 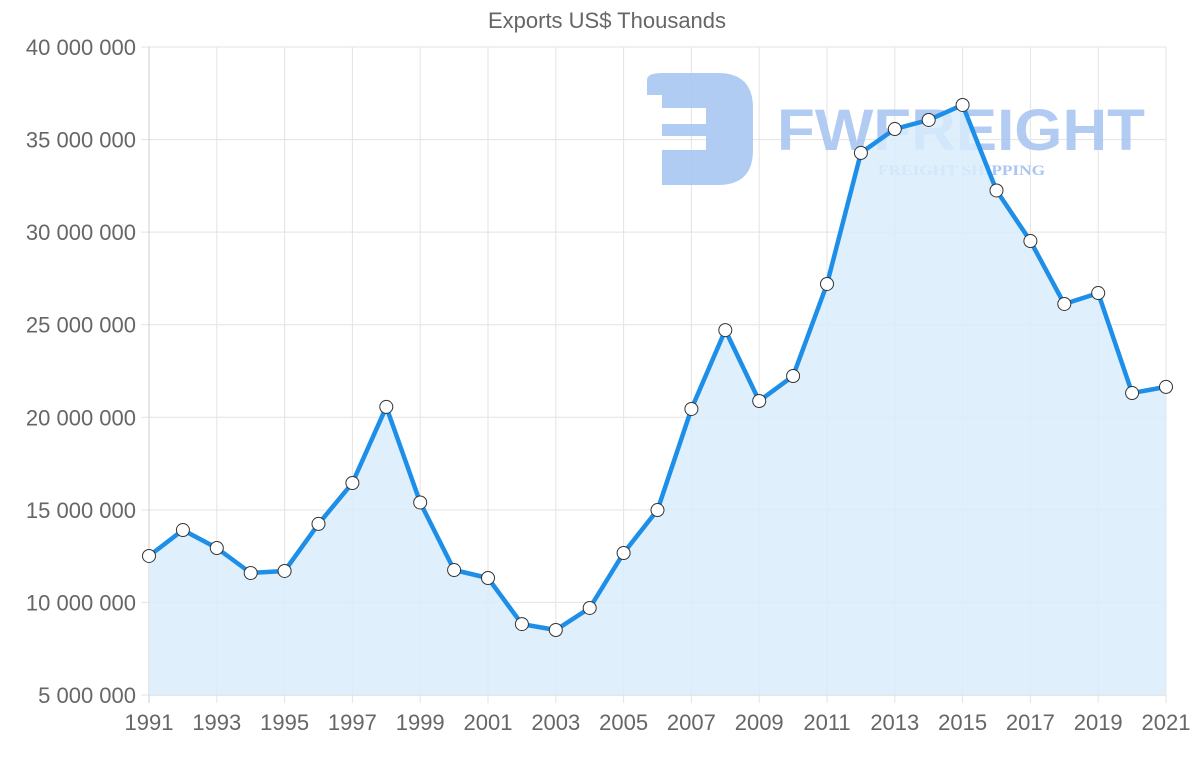 What do you see at coordinates (81, 510) in the screenshot?
I see `y-tick-label: 15 000 000` at bounding box center [81, 510].